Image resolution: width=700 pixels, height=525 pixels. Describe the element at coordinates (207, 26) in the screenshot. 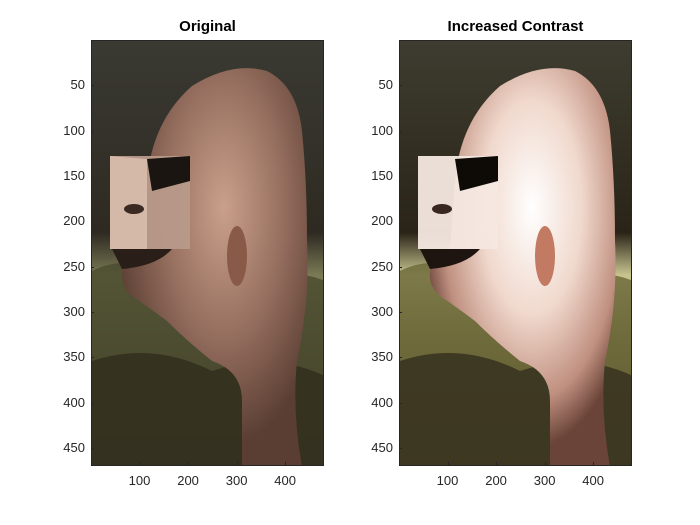

I see `panel-title-original: Original` at that location.